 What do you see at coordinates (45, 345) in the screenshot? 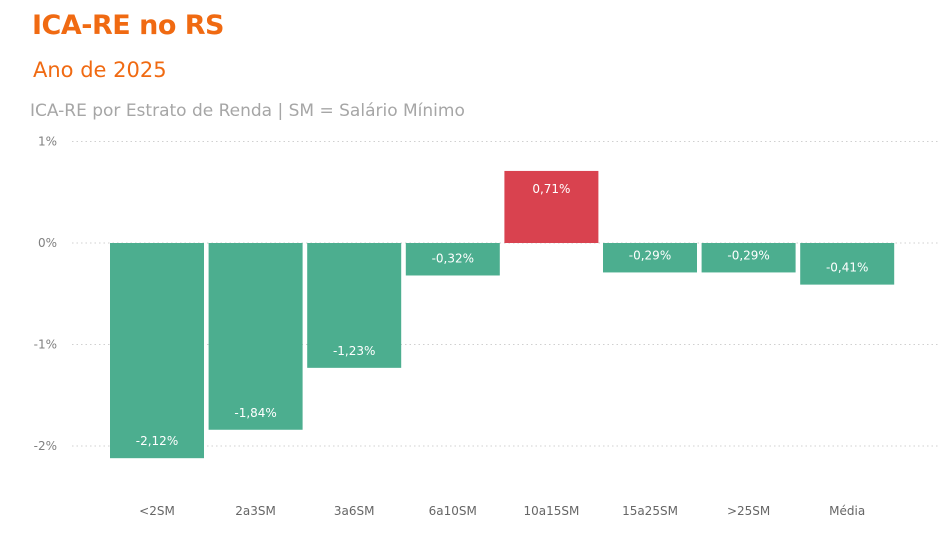
I see `y-tick-label: -1%` at bounding box center [45, 345].